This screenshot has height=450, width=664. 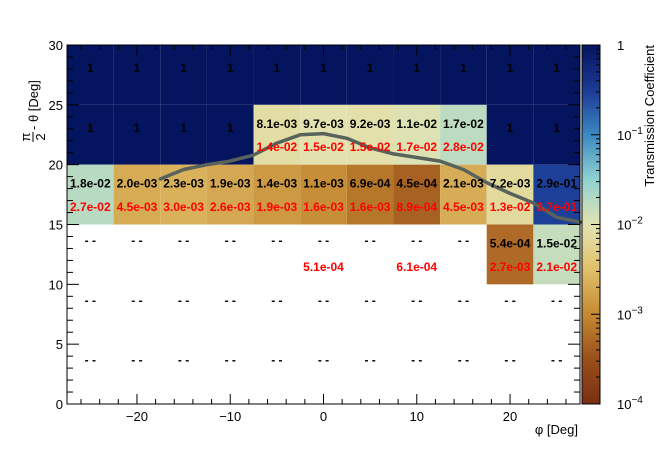 What do you see at coordinates (183, 207) in the screenshot?
I see `cell-error-label: 3.0e-03` at bounding box center [183, 207].